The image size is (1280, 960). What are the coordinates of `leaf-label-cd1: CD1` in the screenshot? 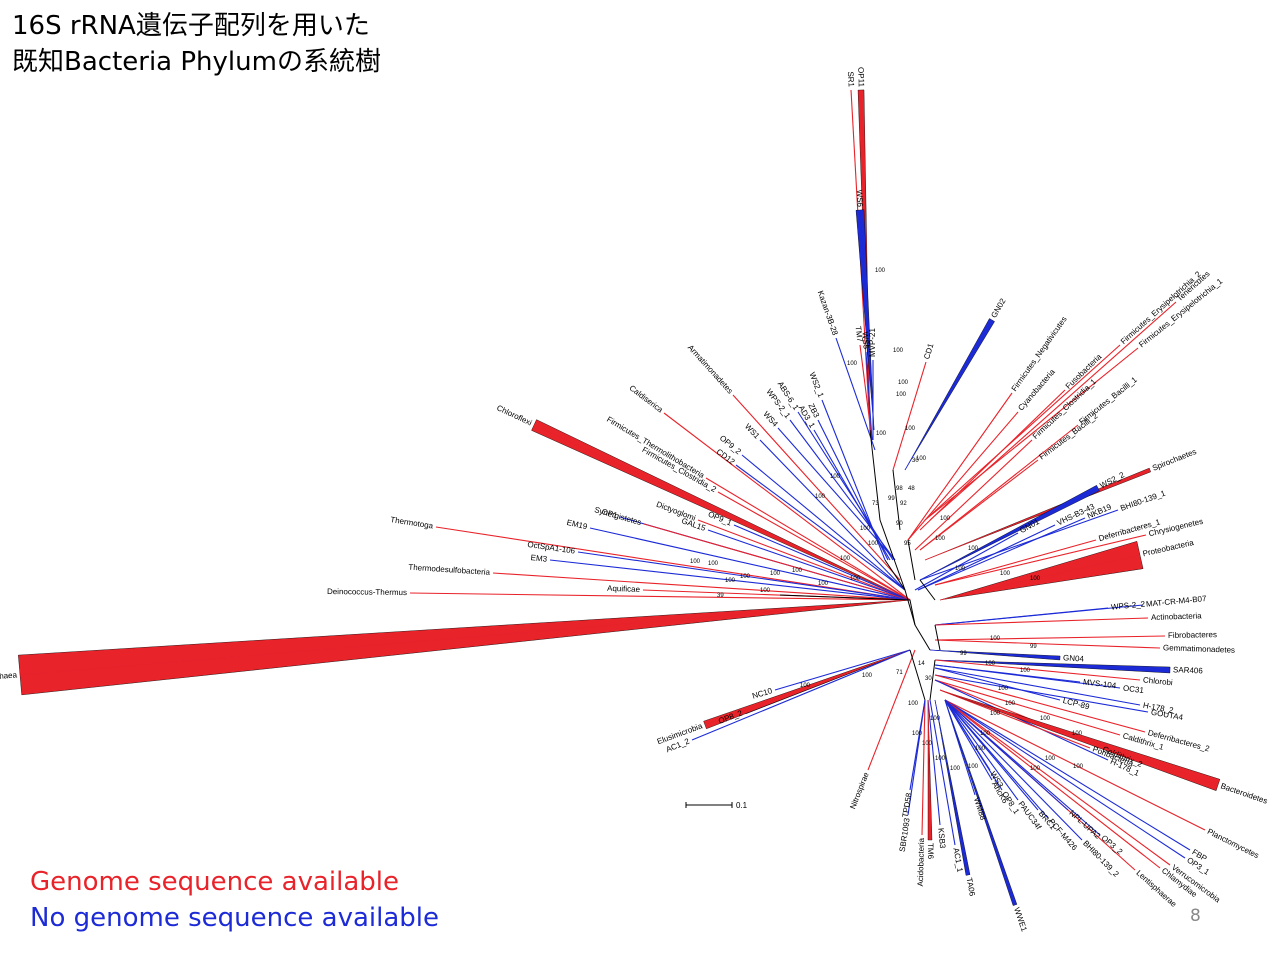 It's located at (928, 351).